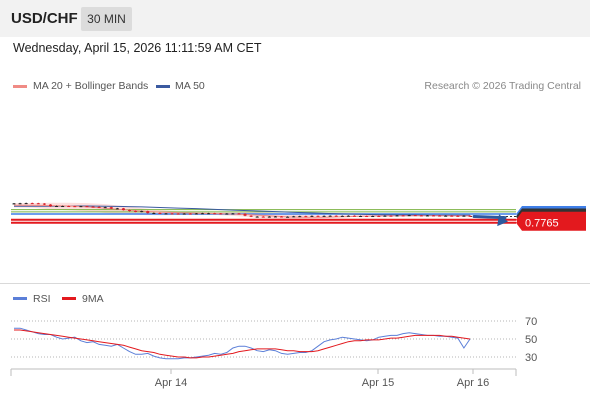  I want to click on rsi-ma-legend-swatch, so click(69, 298).